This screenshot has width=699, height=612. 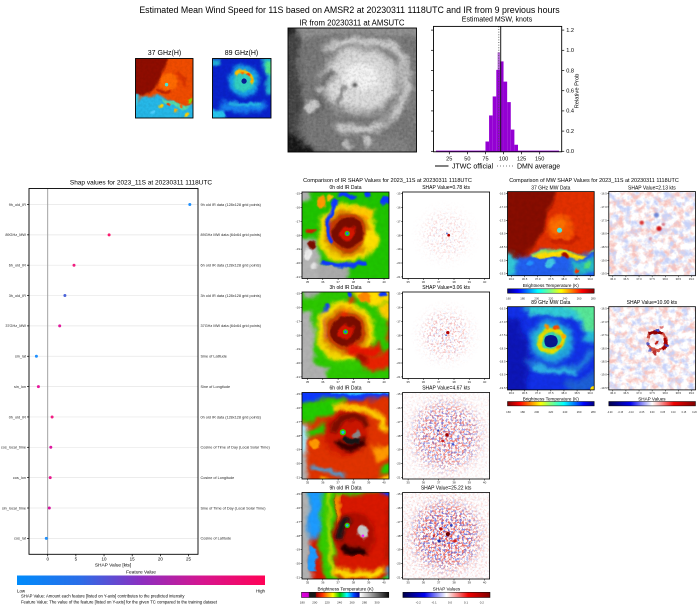 What do you see at coordinates (473, 167) in the screenshot?
I see `svg-text: JTWC official` at bounding box center [473, 167].